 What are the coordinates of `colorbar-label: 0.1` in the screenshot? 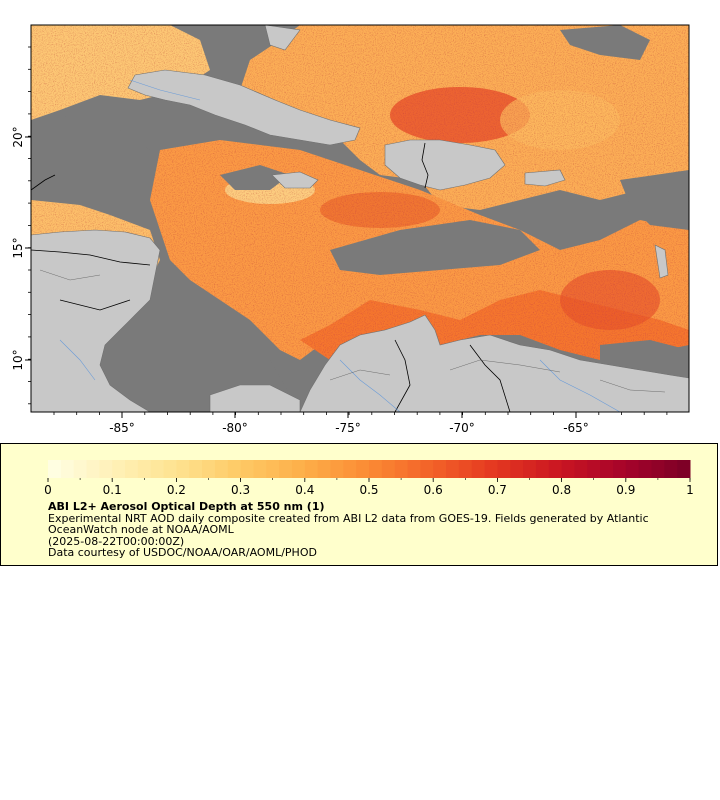 It's located at (112, 490).